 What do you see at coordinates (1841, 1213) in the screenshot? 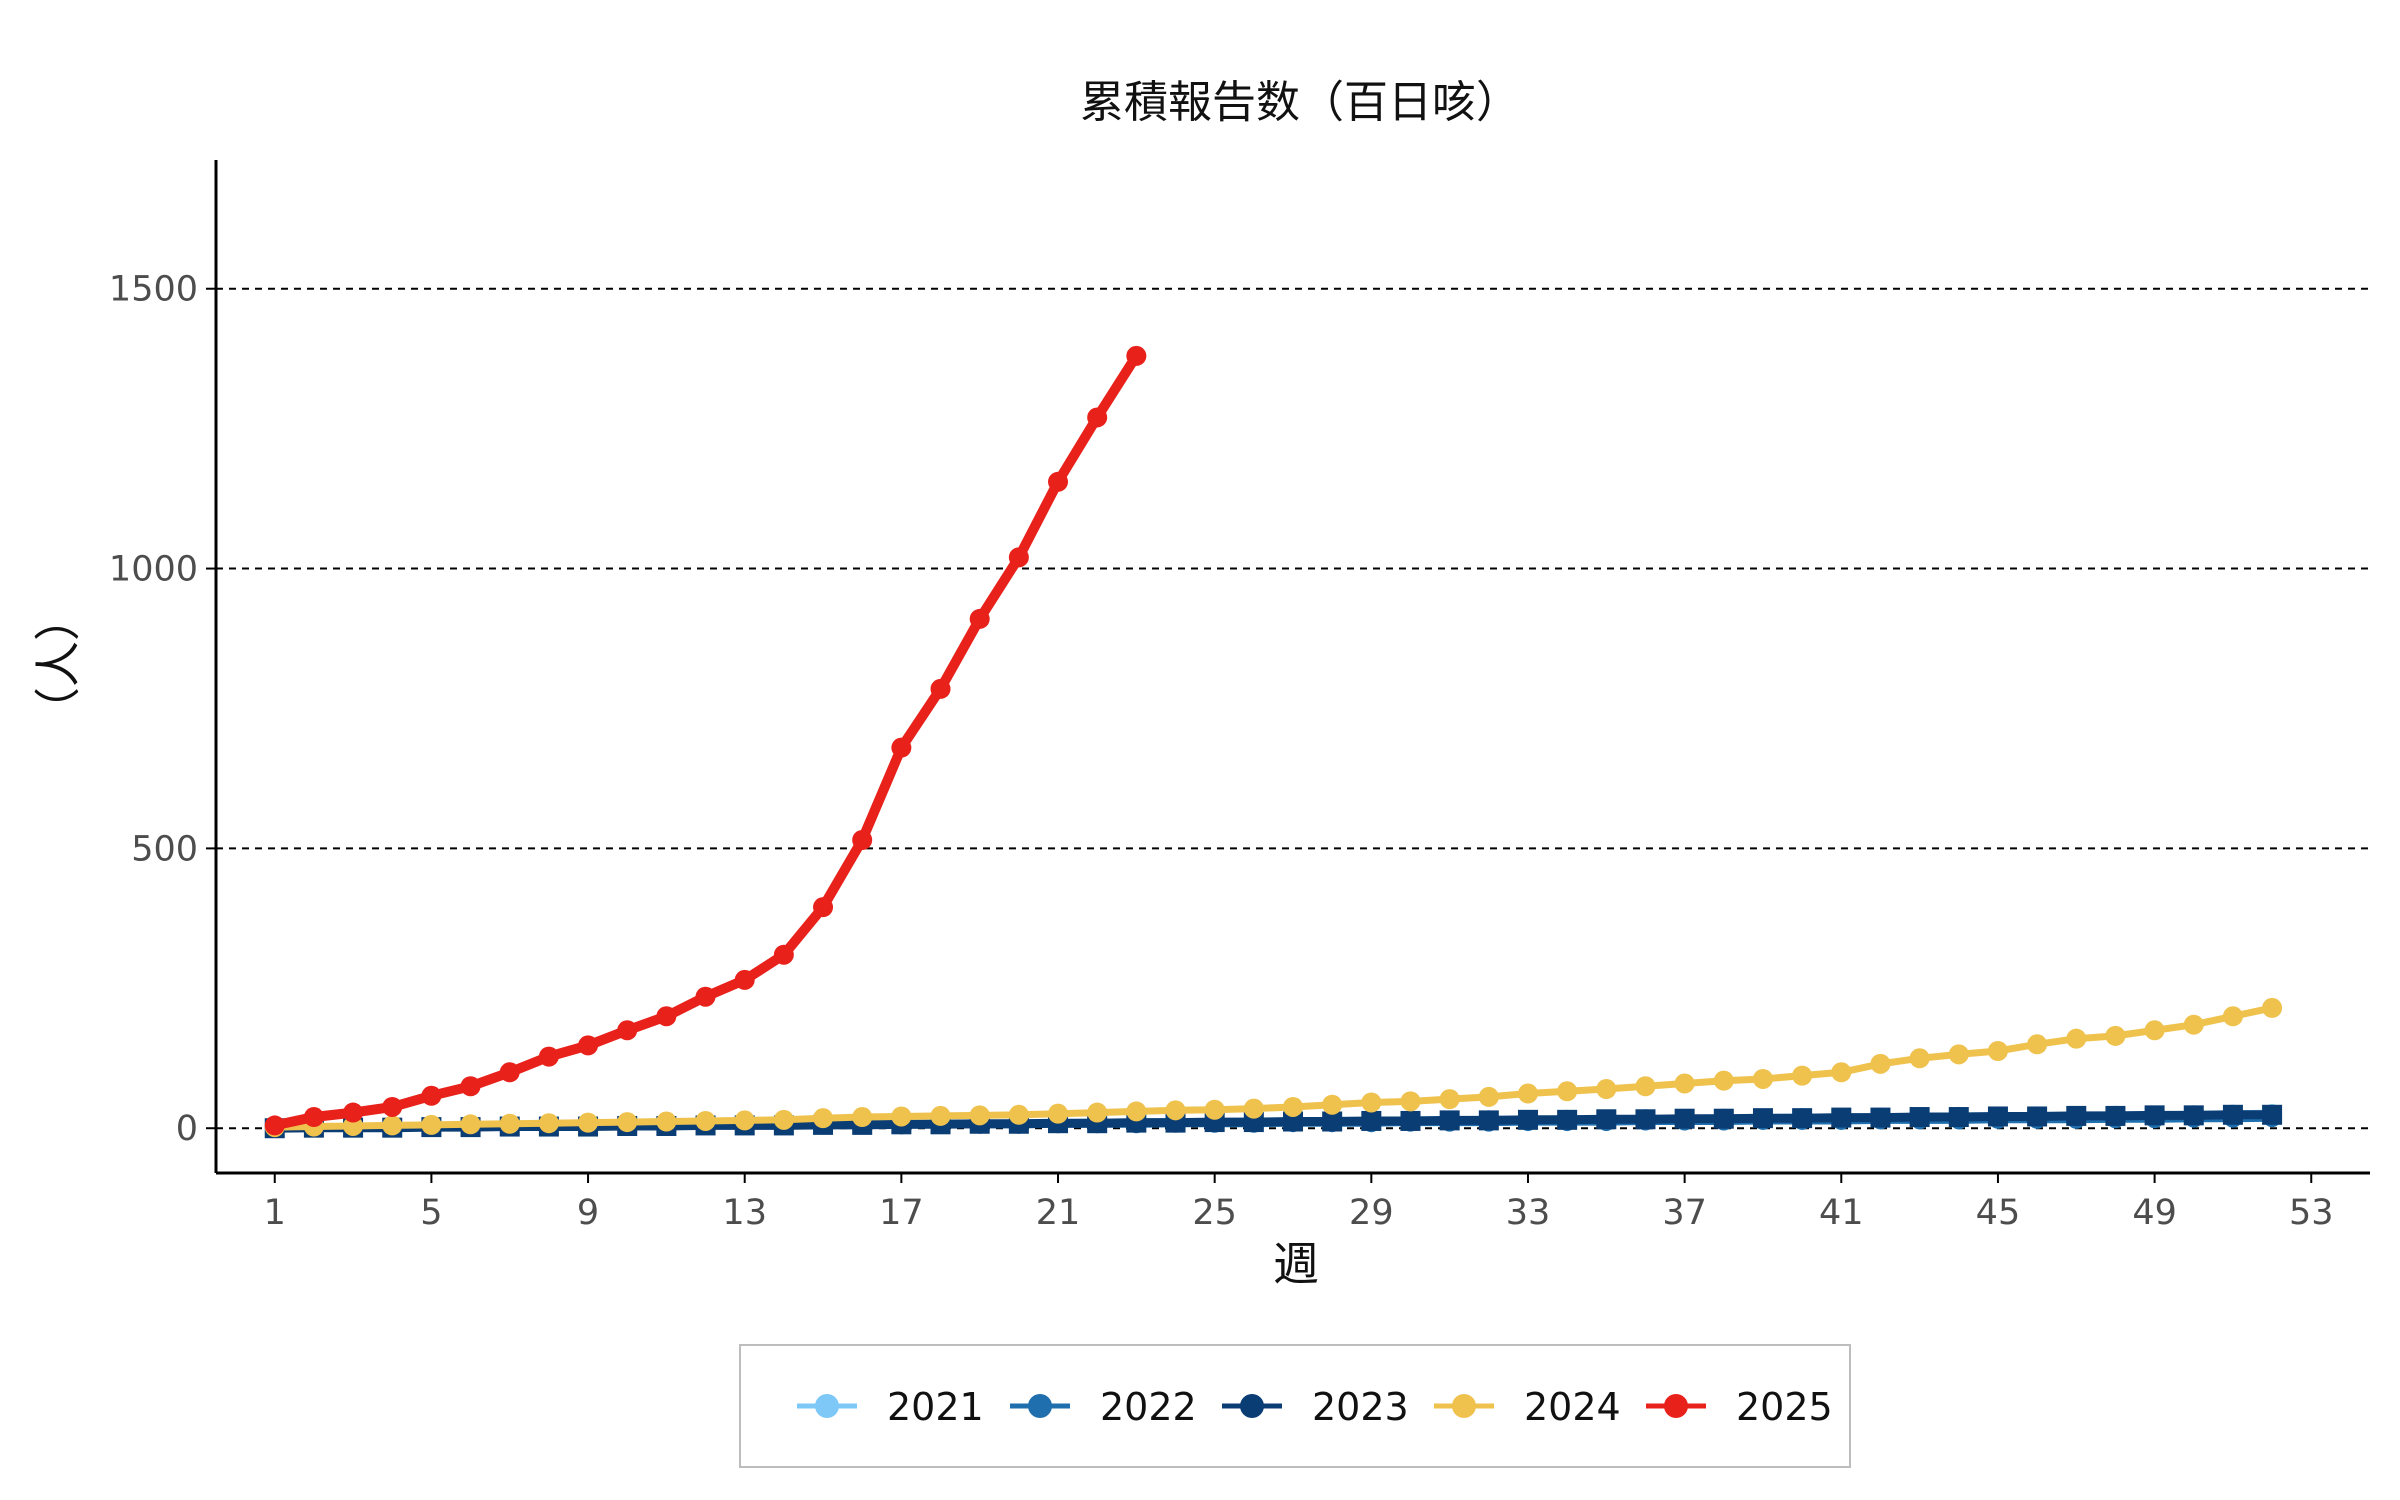
I see `x-tick-label: 41` at bounding box center [1841, 1213].